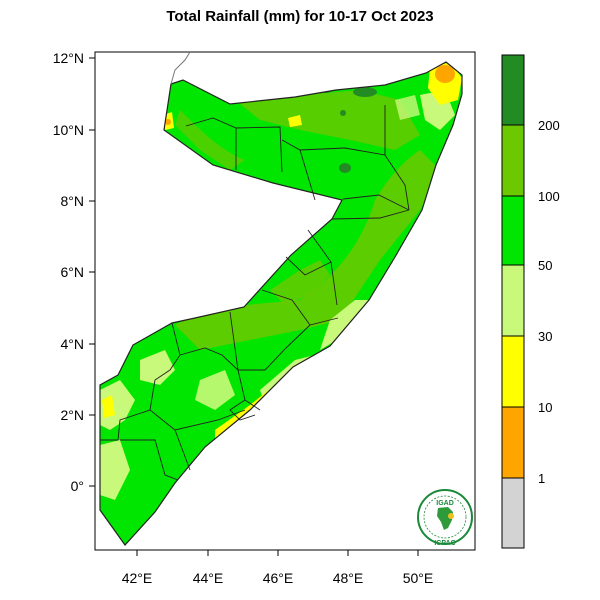 The width and height of the screenshot is (600, 600). I want to click on lat-tick-label: 12°N, so click(68, 58).